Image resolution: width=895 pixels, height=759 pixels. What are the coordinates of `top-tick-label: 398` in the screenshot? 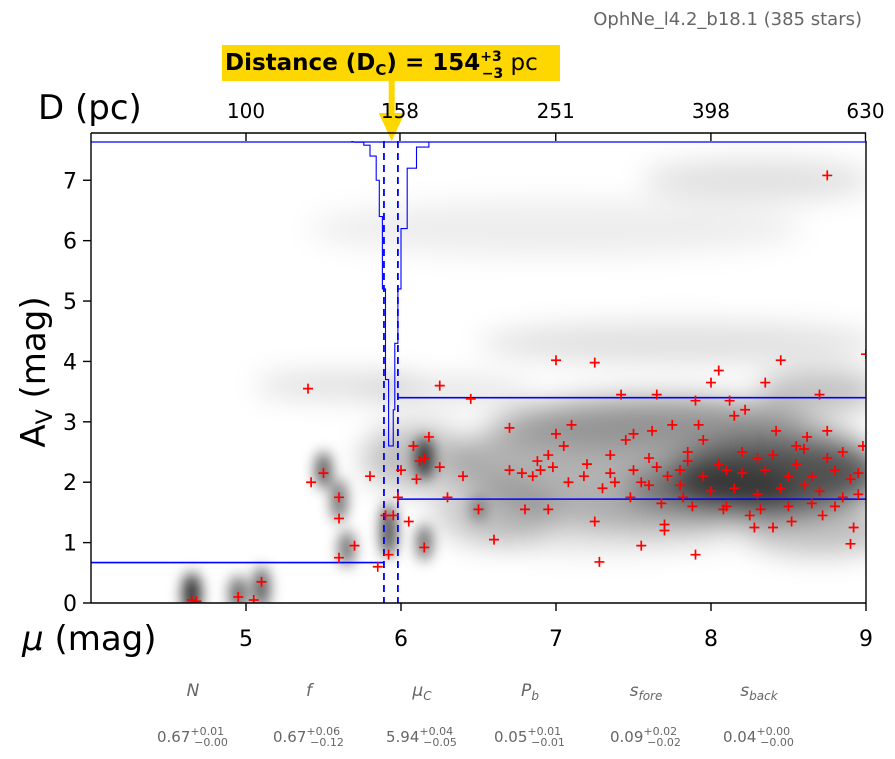 It's located at (711, 111).